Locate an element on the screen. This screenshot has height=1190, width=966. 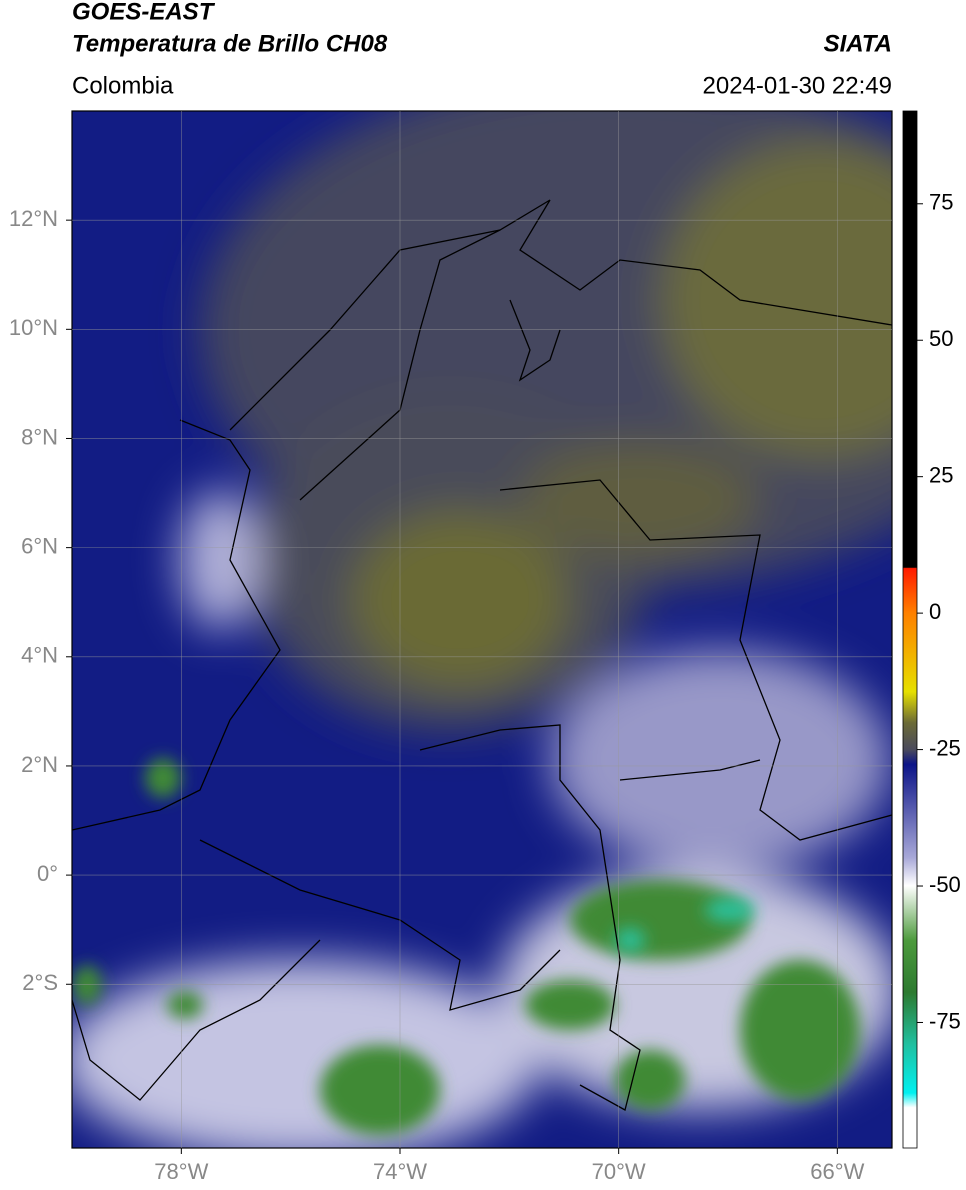
colorbar-tick-label: 50 is located at coordinates (941, 338).